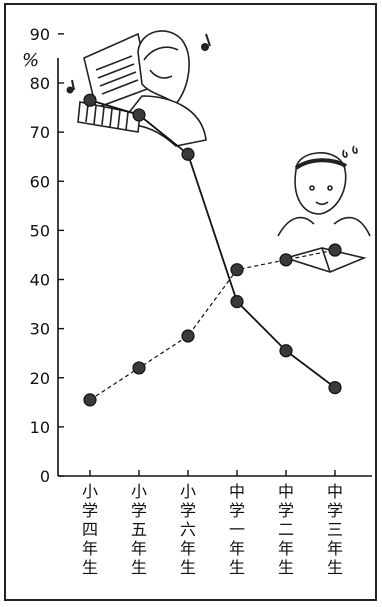 The image size is (382, 607). What do you see at coordinates (138, 63) in the screenshot?
I see `music-note-icon` at bounding box center [138, 63].